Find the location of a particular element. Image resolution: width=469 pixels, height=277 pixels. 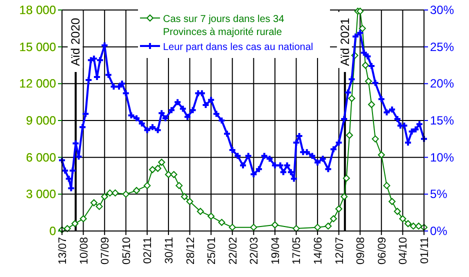

y-tick-label: 12 000 is located at coordinates (37, 83).